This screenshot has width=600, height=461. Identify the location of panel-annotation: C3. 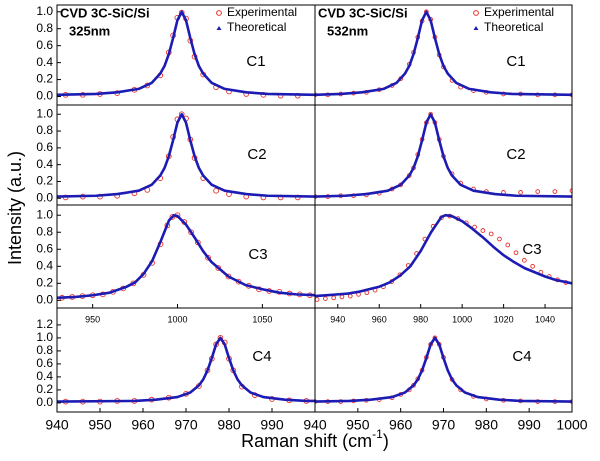
(257, 254).